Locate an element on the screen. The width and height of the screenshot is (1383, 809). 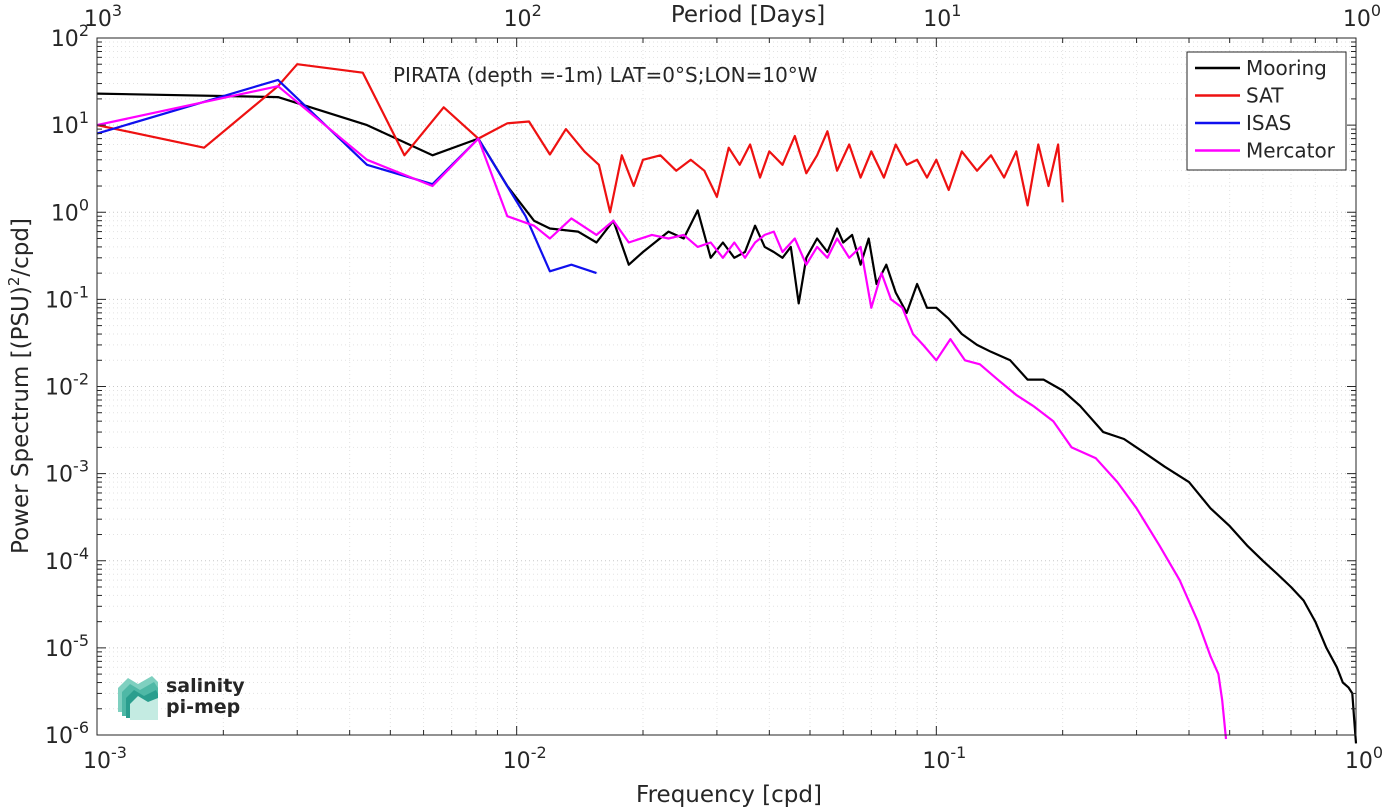
y-tick-label: 10⁻³ is located at coordinates (67, 472).